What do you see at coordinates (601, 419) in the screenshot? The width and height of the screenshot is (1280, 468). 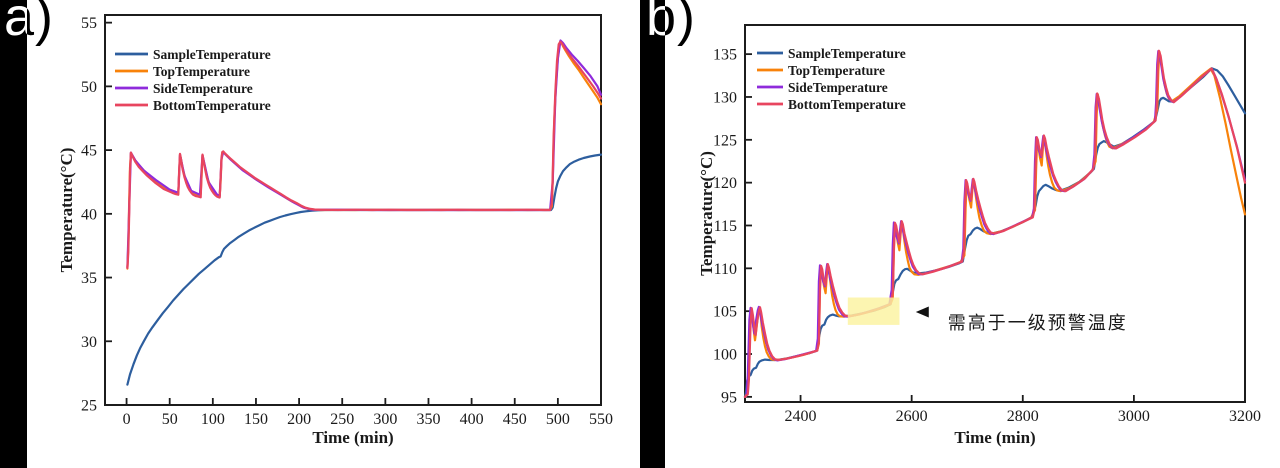 I see `x-tick-label: 550` at bounding box center [601, 419].